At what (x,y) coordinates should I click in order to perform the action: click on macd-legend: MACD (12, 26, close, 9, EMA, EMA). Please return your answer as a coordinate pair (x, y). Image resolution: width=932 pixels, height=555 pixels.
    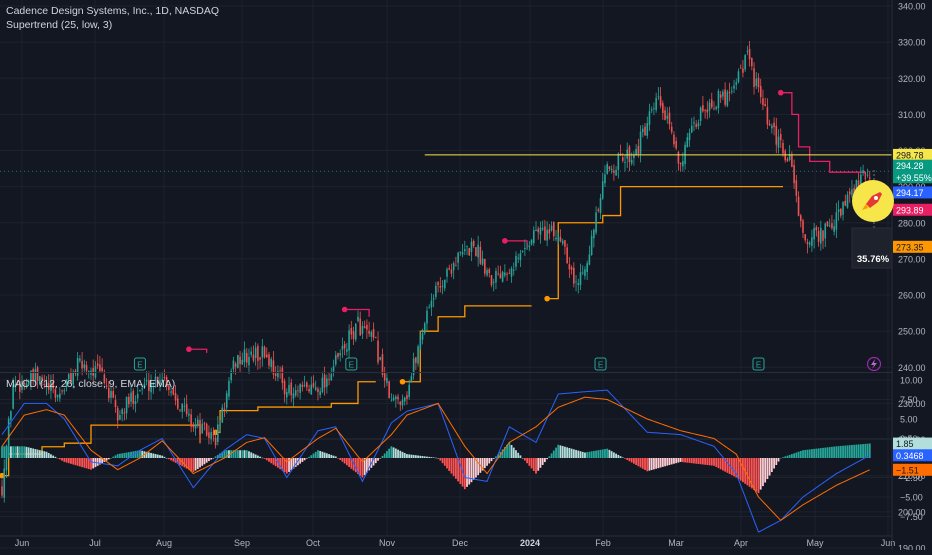
    Looking at the image, I should click on (91, 384).